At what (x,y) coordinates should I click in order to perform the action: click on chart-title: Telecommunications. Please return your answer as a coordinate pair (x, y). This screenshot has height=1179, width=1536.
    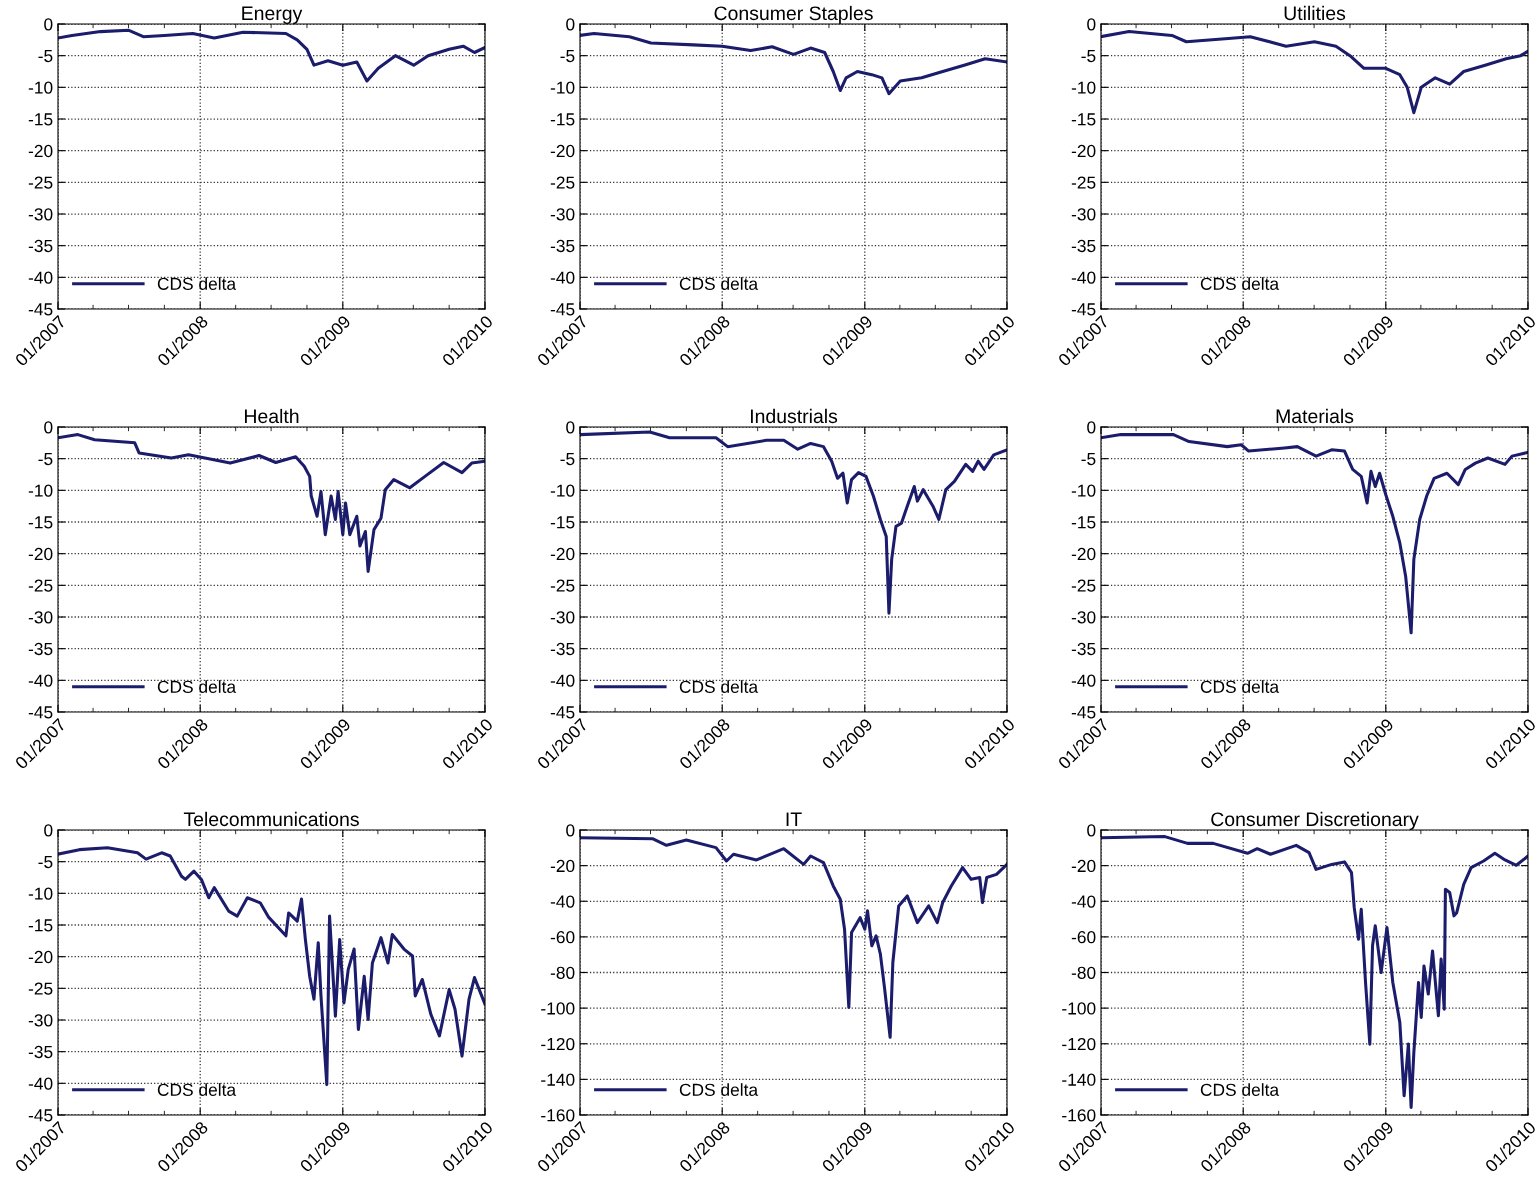
    Looking at the image, I should click on (271, 819).